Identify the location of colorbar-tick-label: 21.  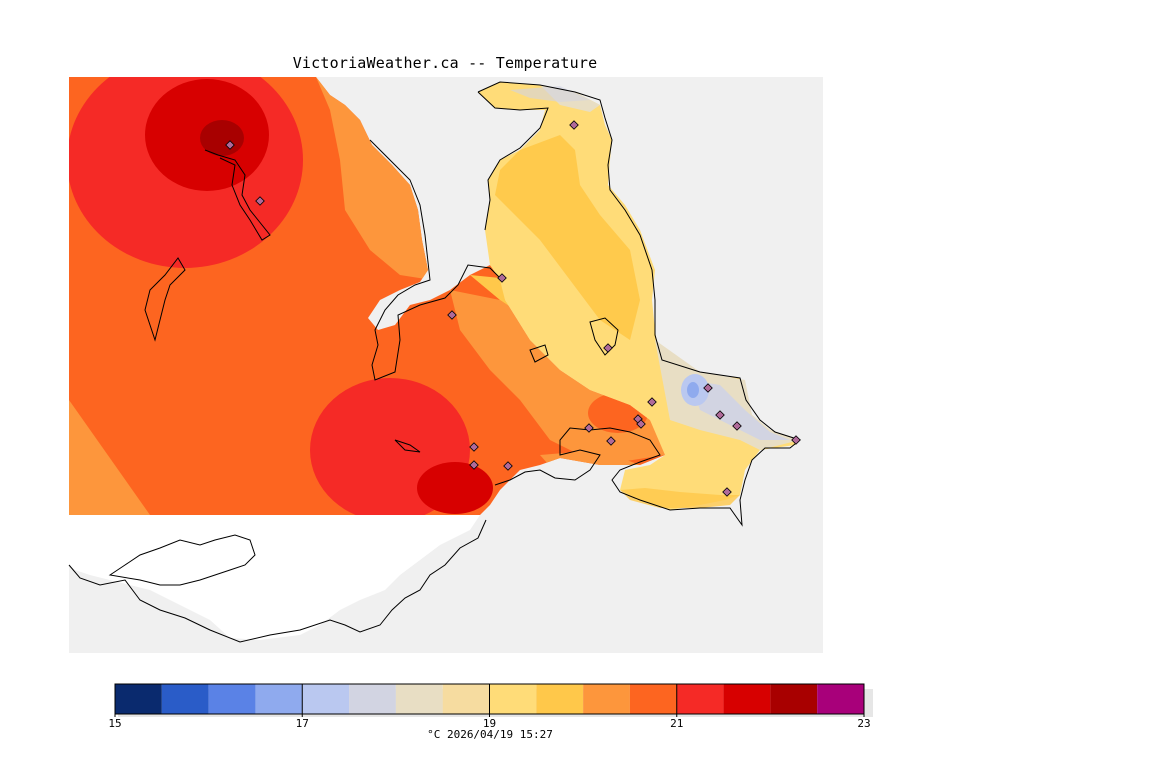
(677, 723).